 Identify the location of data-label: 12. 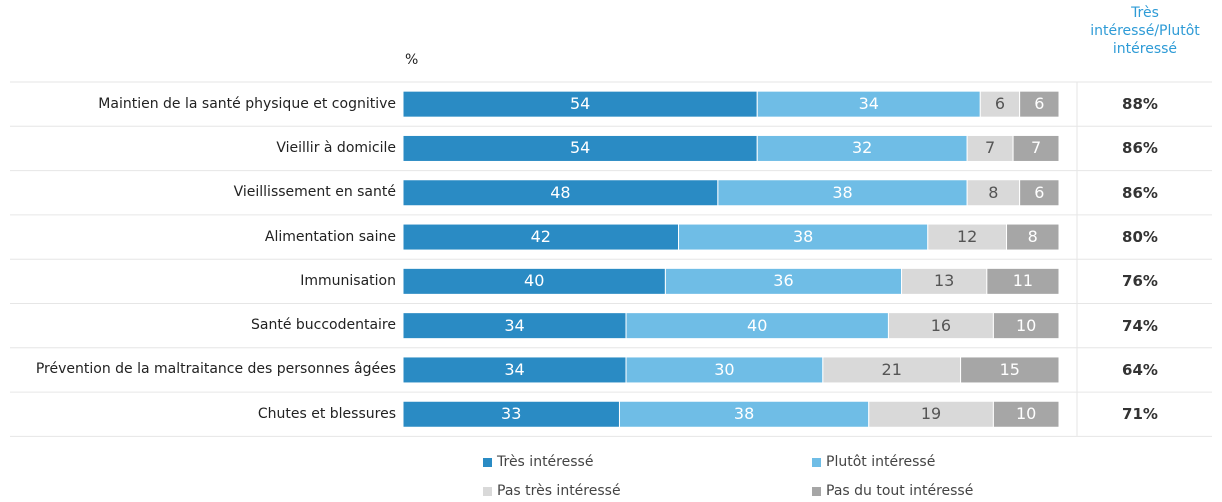
(967, 237).